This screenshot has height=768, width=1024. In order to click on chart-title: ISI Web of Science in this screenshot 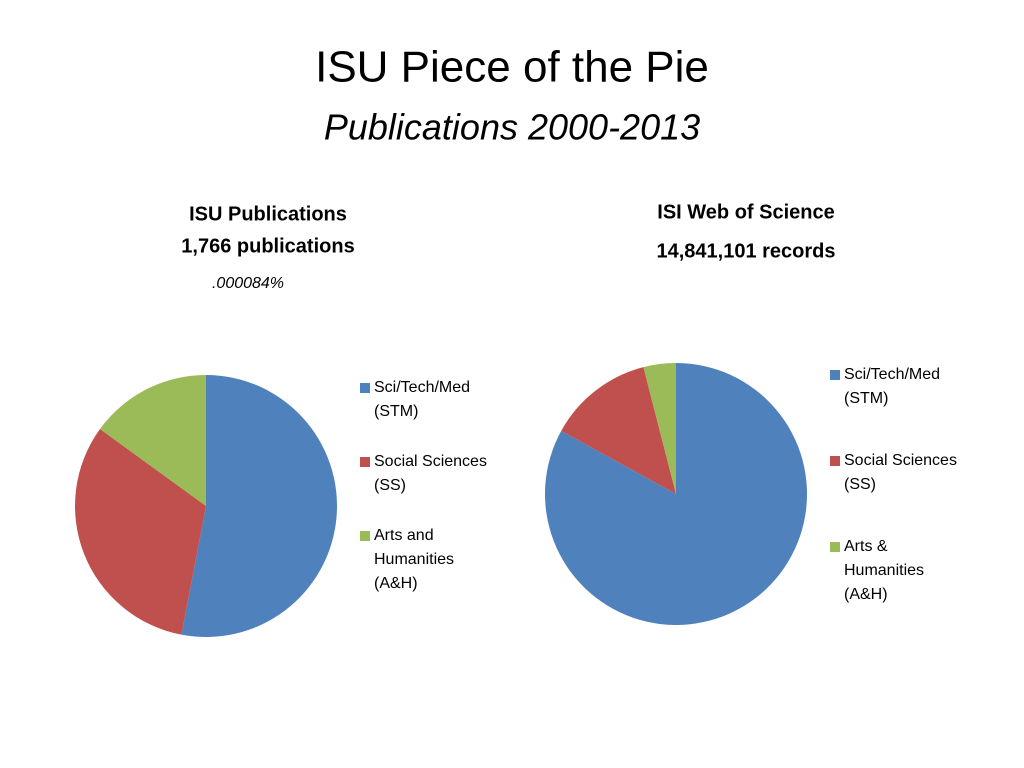, I will do `click(745, 212)`.